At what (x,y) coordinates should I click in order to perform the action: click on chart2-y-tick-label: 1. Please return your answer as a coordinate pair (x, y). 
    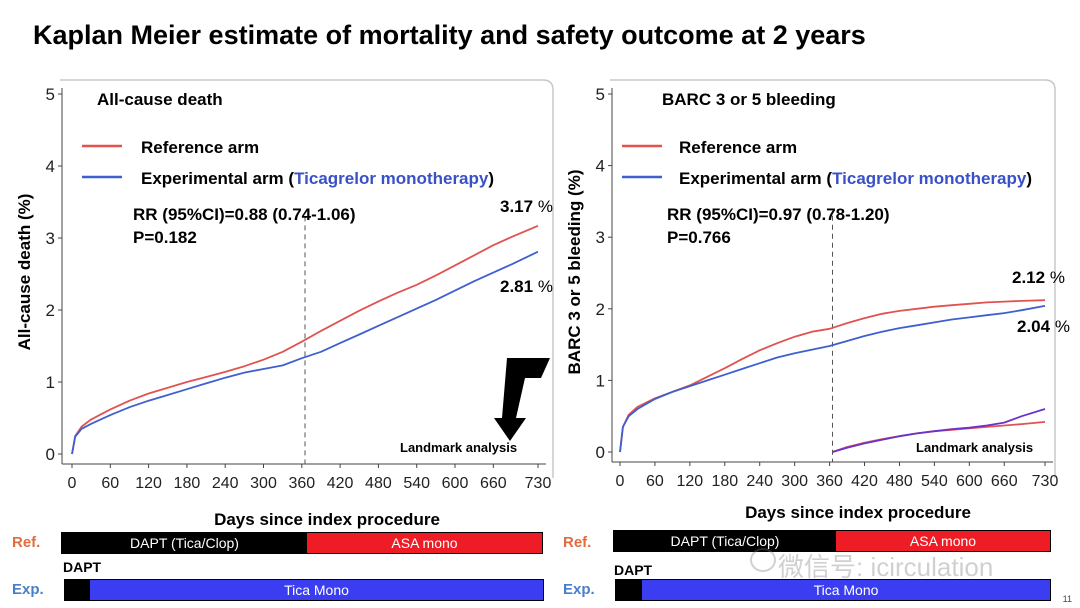
    Looking at the image, I should click on (600, 380).